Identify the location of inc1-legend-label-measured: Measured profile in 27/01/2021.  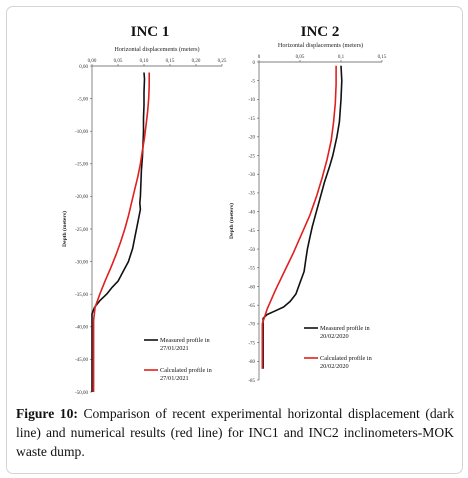
(185, 344).